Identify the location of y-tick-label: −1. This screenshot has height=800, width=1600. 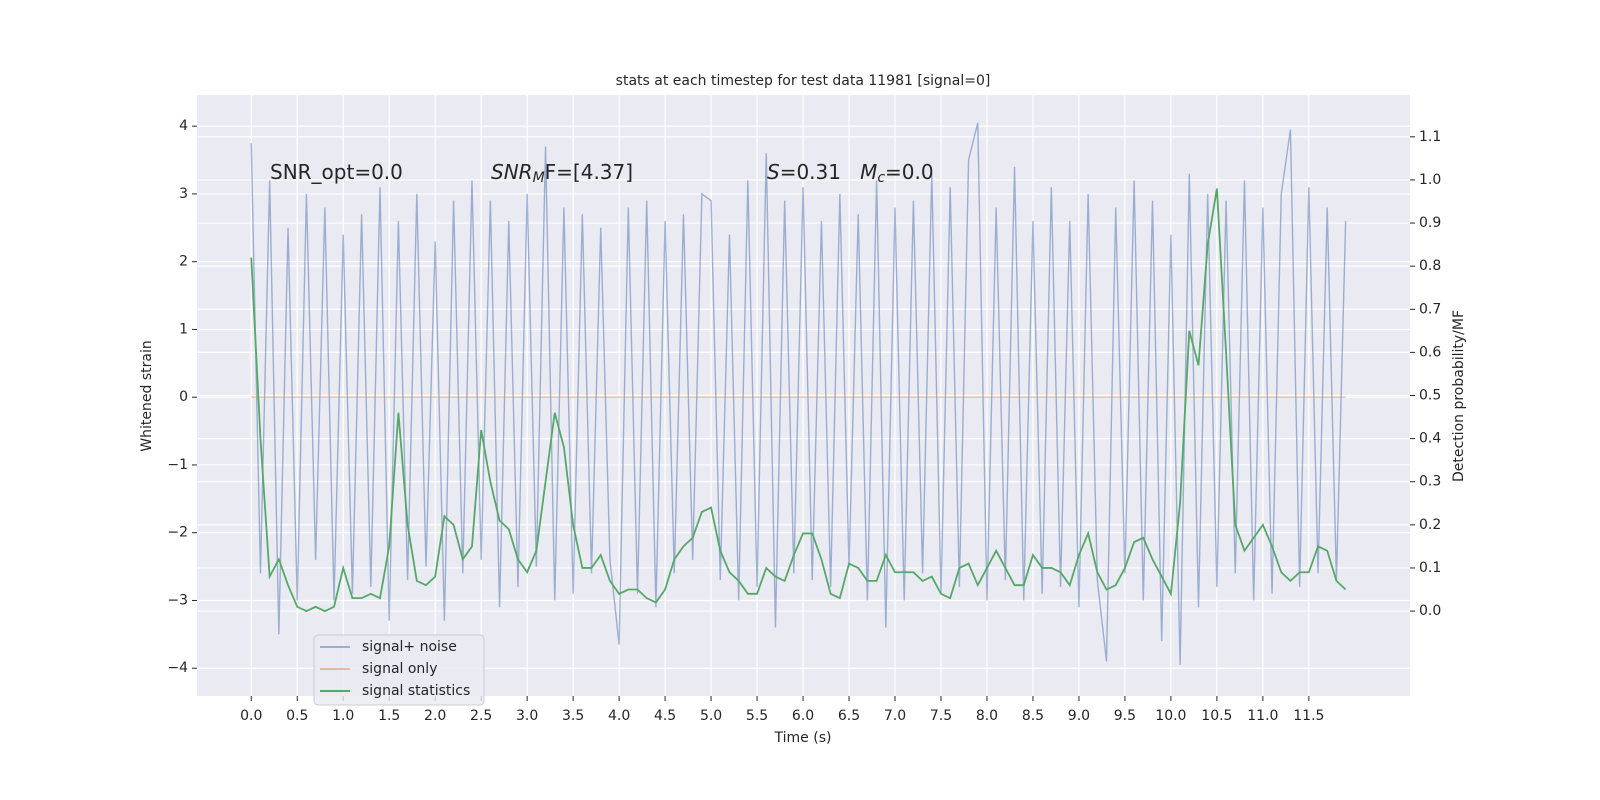
(177, 465).